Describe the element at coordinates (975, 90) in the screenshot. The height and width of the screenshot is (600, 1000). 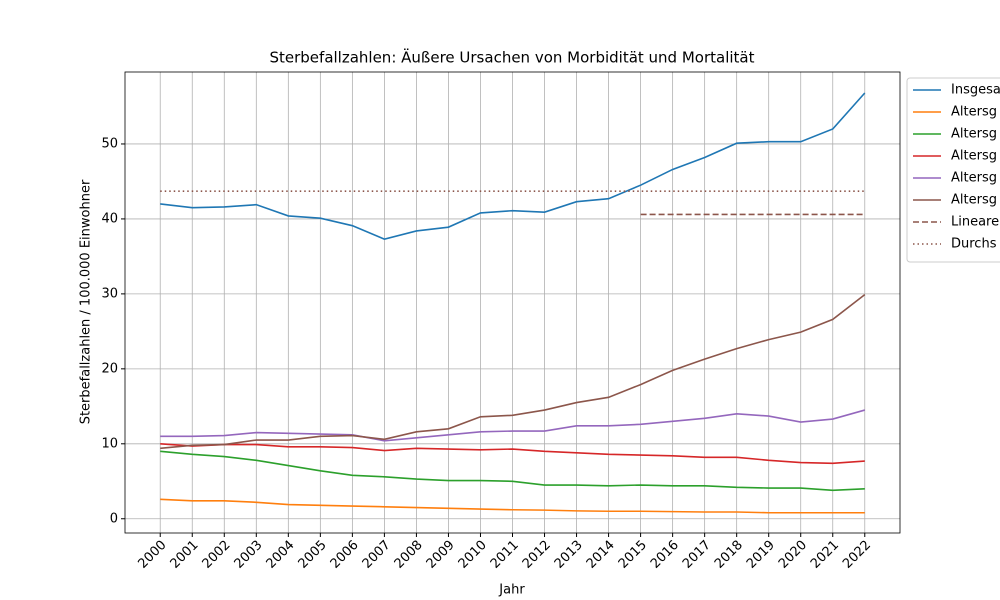
I see `legend-label: Insgesa` at that location.